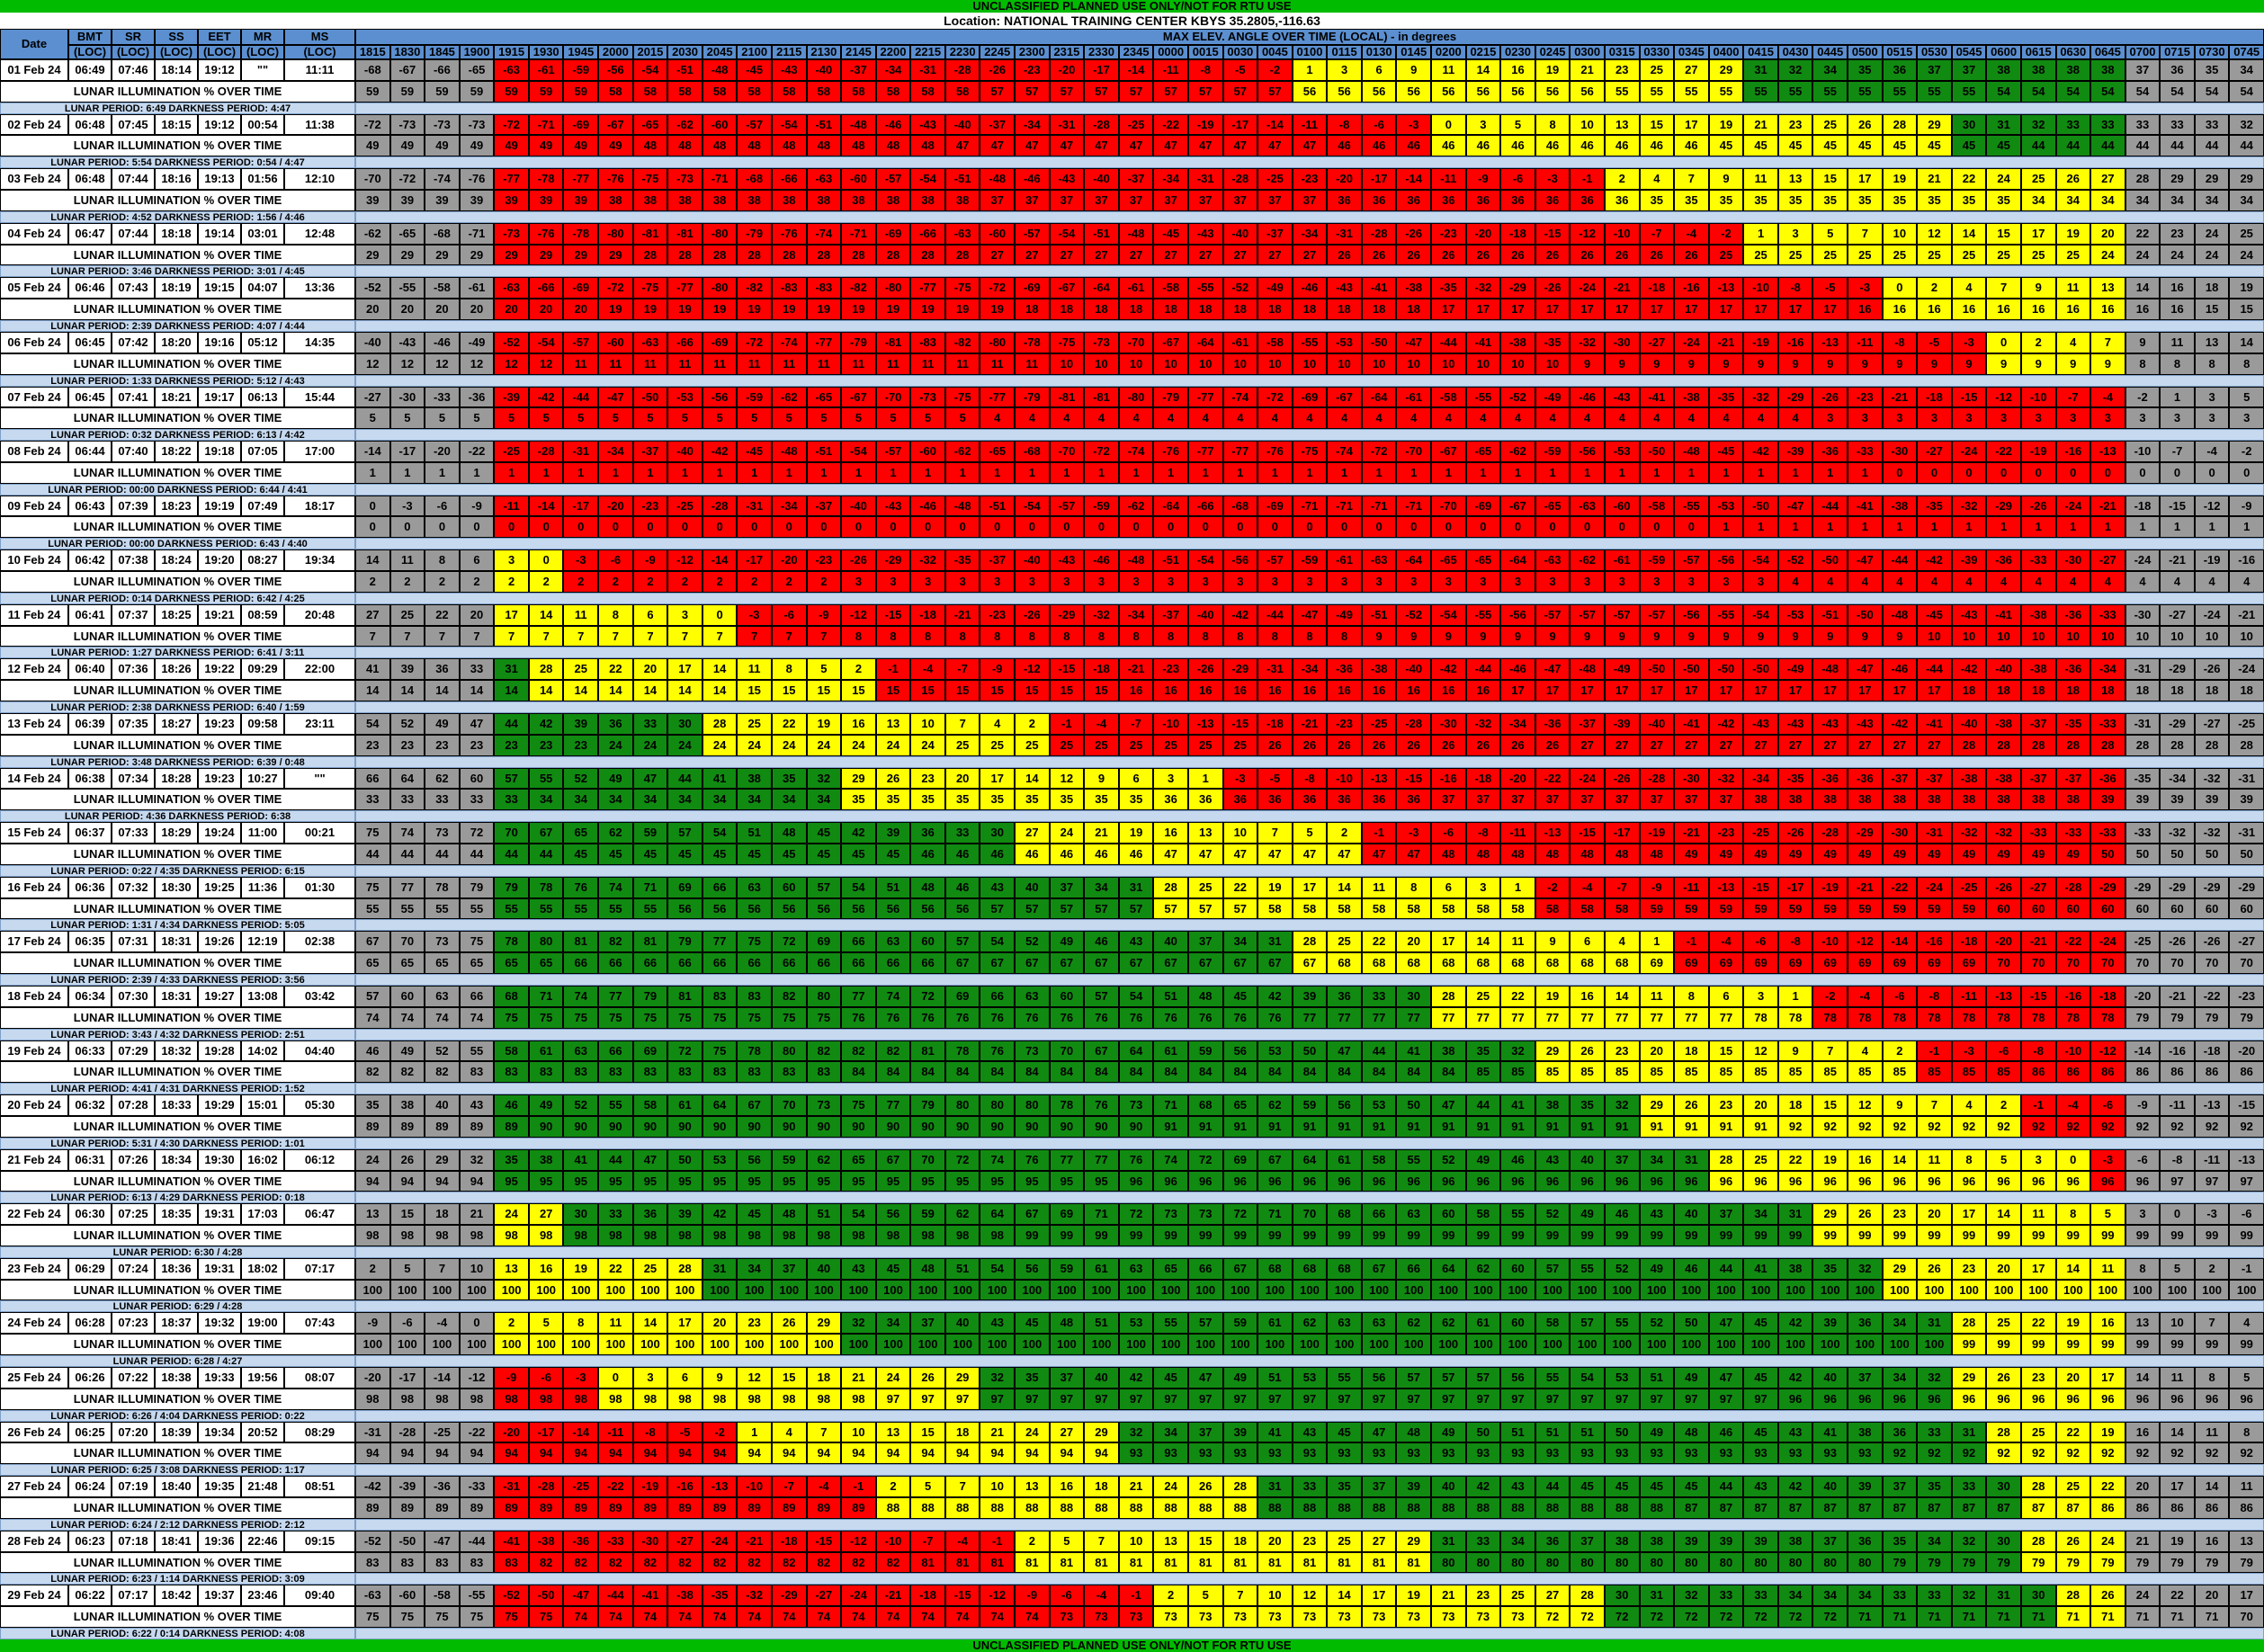  Describe the element at coordinates (650, 1508) in the screenshot. I see `illum-cell: 89` at that location.